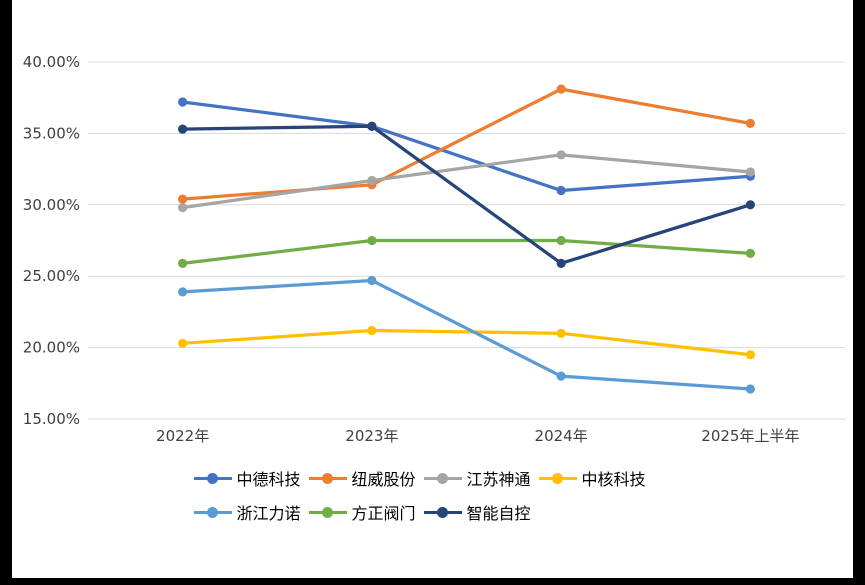  I want to click on legend-item: 中核科技, so click(592, 478).